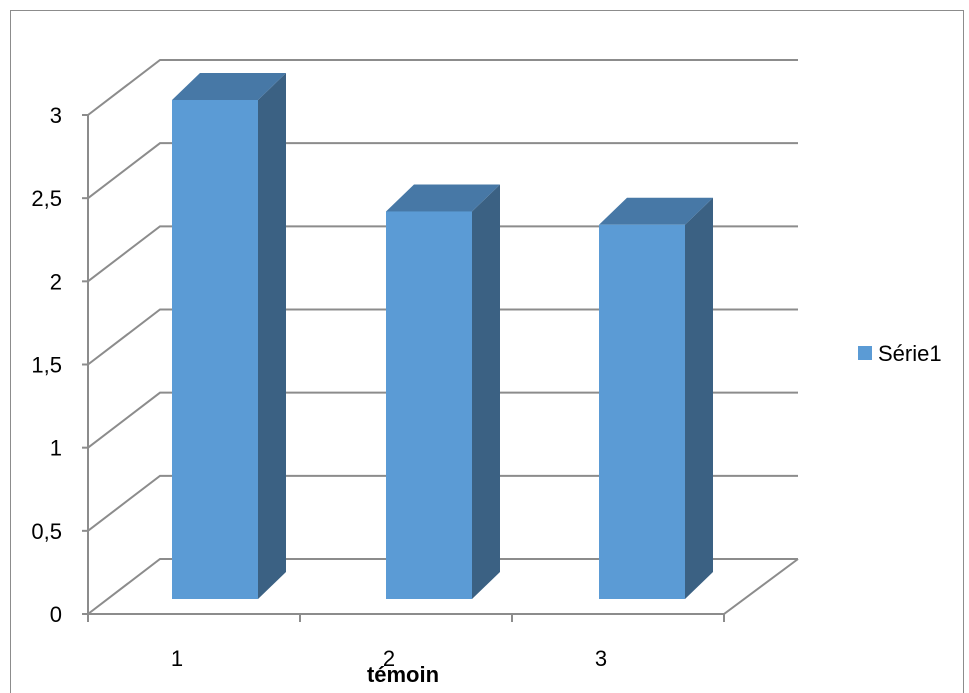 This screenshot has width=969, height=693. What do you see at coordinates (46, 198) in the screenshot?
I see `y-tick-label: 2,5` at bounding box center [46, 198].